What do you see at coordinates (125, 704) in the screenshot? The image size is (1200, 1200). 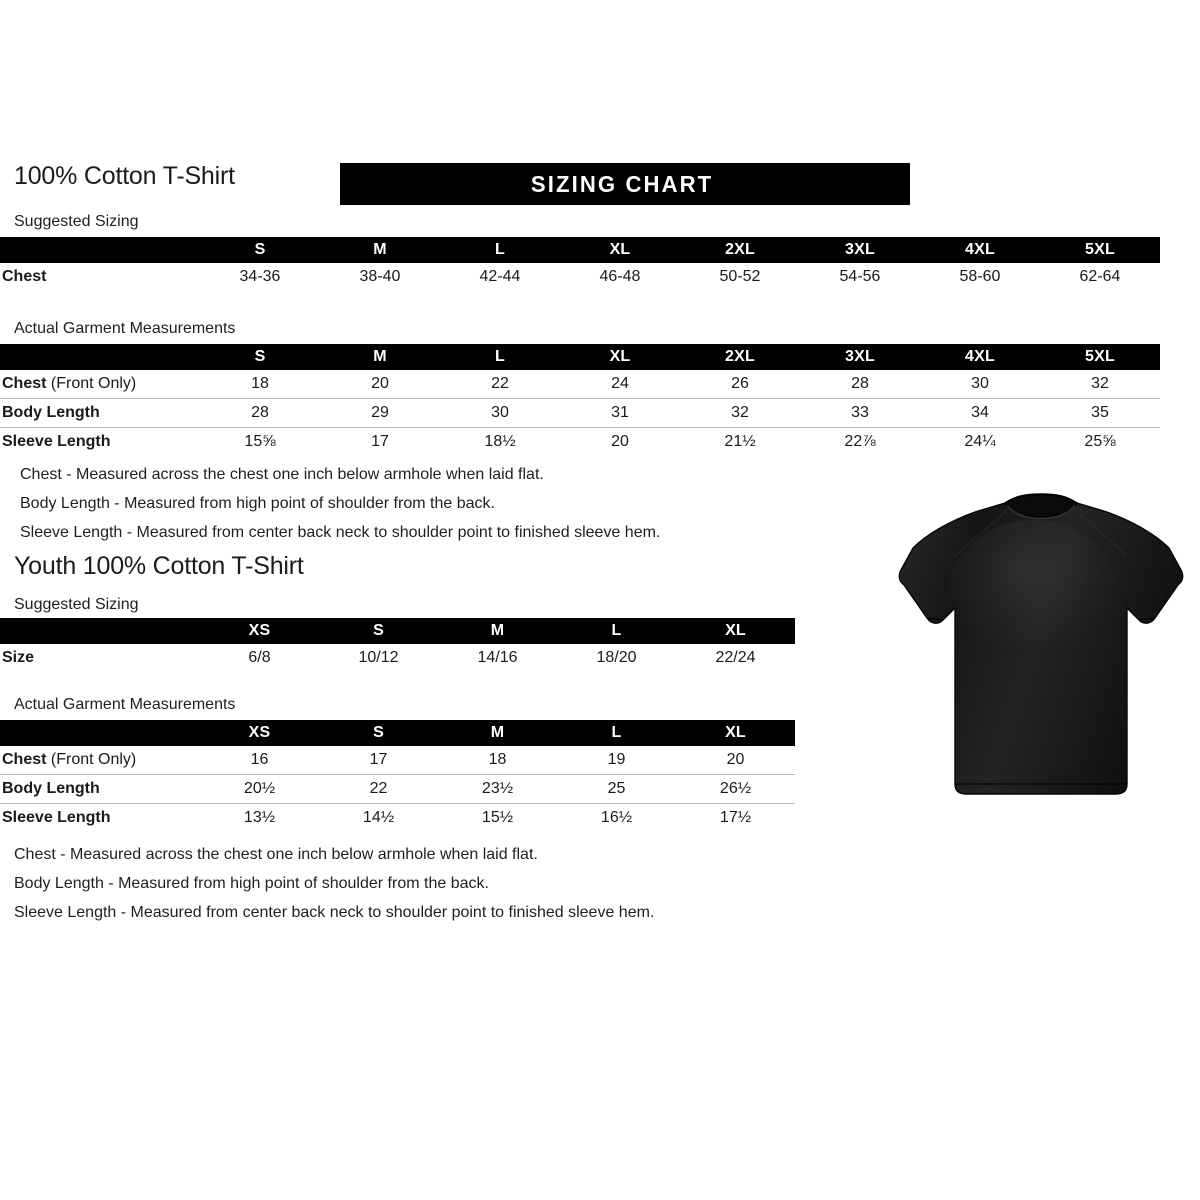 I see `youth-actual-measurements-caption: Actual Garment Measurements` at bounding box center [125, 704].